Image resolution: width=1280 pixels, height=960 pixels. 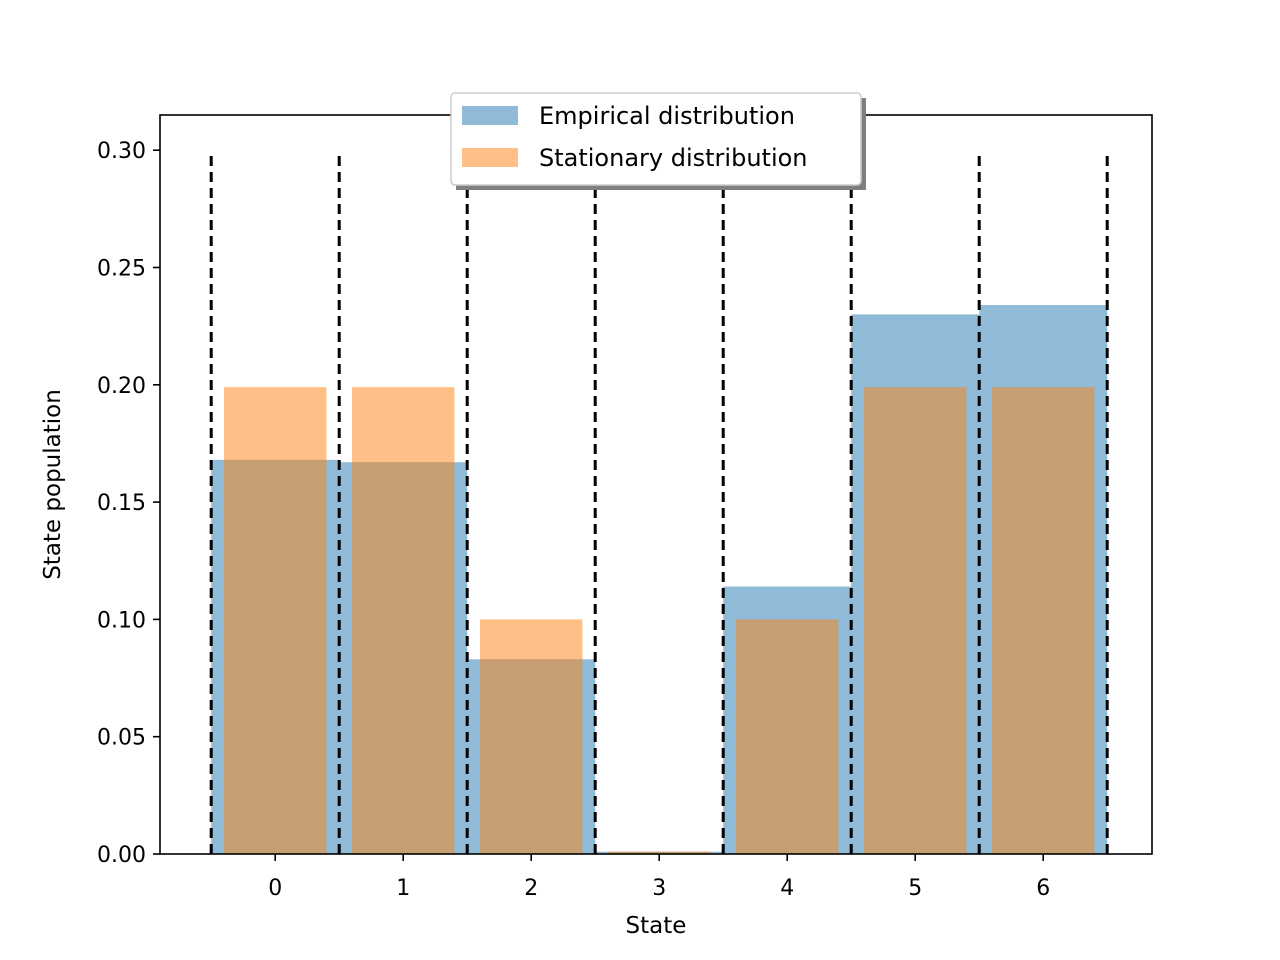 I want to click on x-tick-label-0: 0, so click(x=275, y=888).